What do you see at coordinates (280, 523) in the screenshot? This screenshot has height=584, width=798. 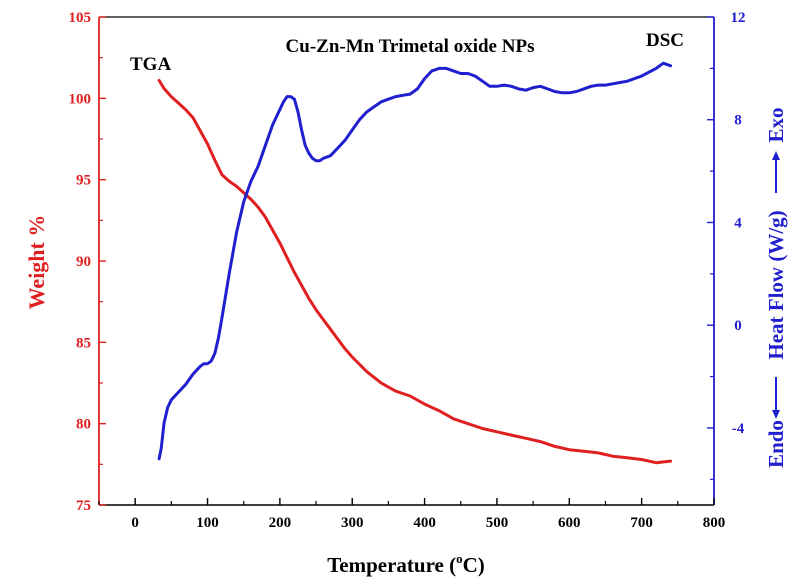 I see `x-tick-label: 200` at bounding box center [280, 523].